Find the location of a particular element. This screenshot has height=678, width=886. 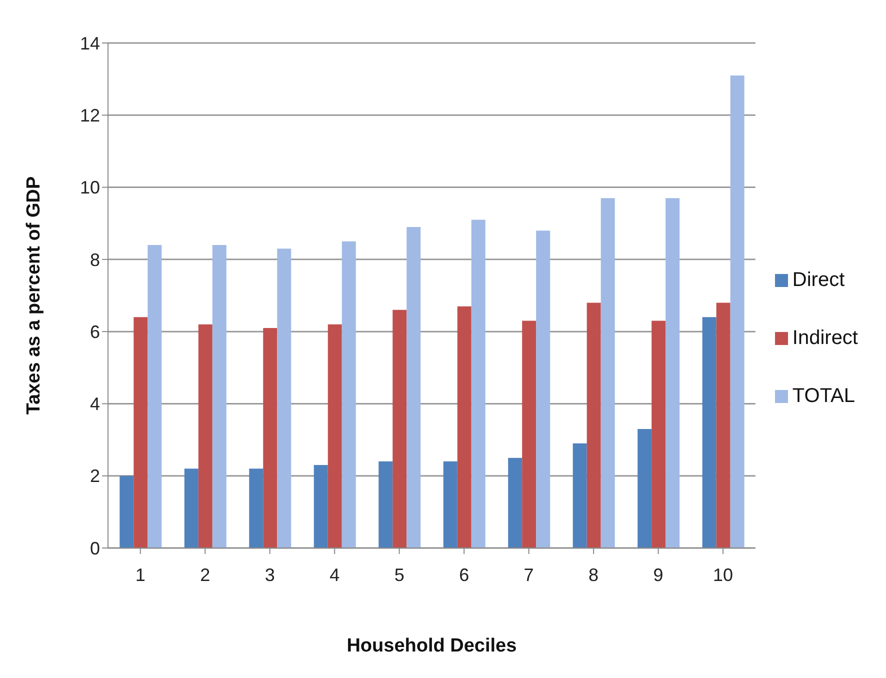

y-tick-label: 8 is located at coordinates (95, 260).